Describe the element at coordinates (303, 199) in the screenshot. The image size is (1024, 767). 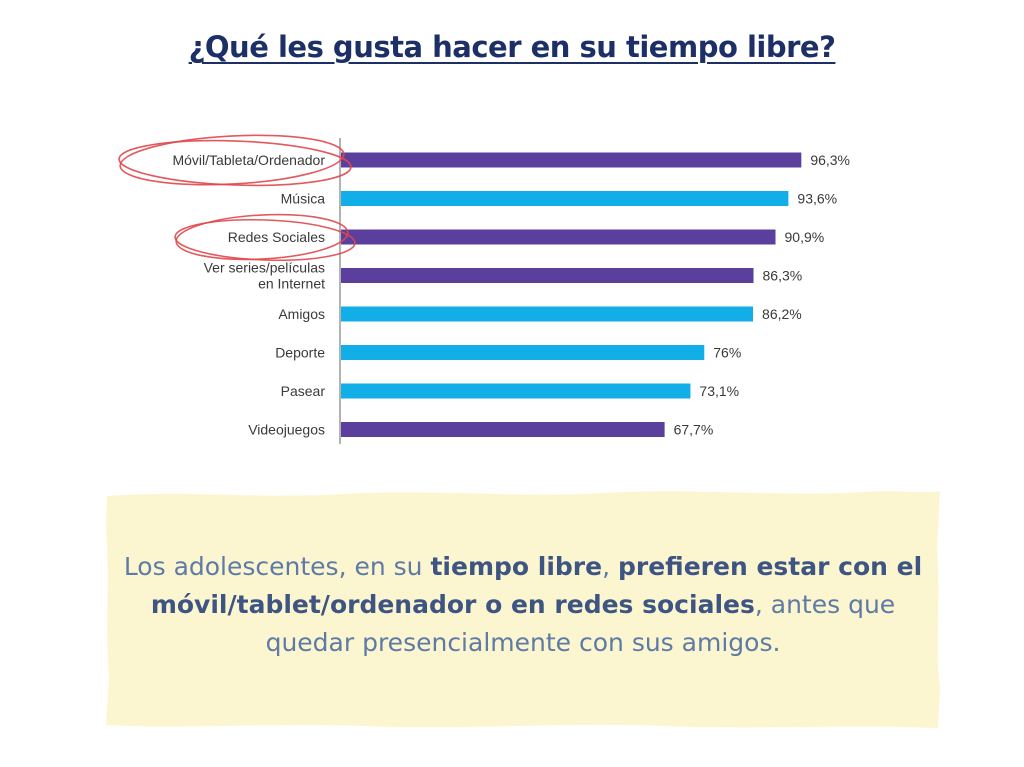
I see `category-label: Música` at that location.